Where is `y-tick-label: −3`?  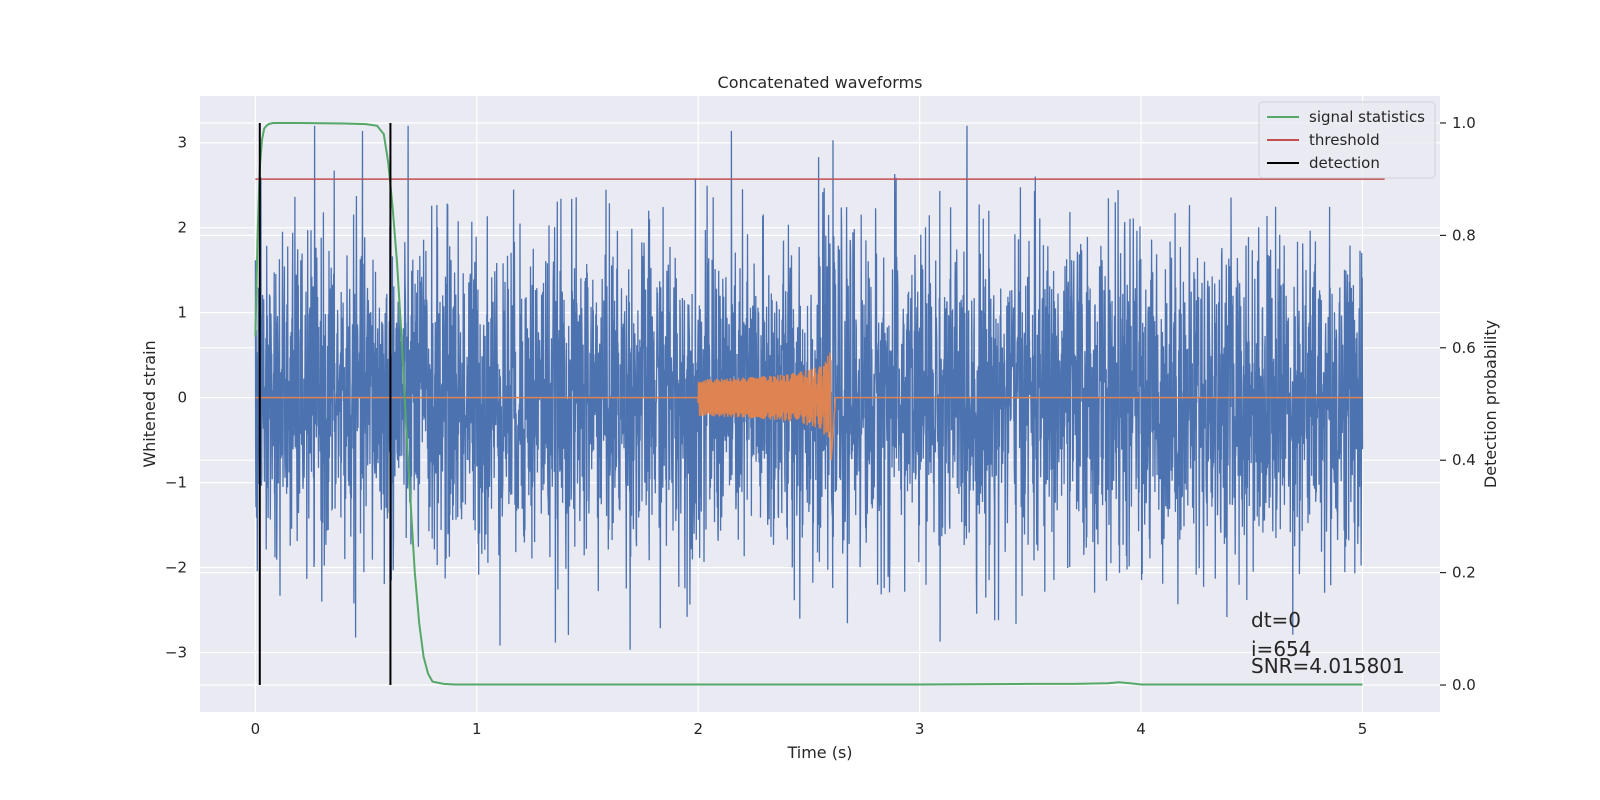
y-tick-label: −3 is located at coordinates (176, 653).